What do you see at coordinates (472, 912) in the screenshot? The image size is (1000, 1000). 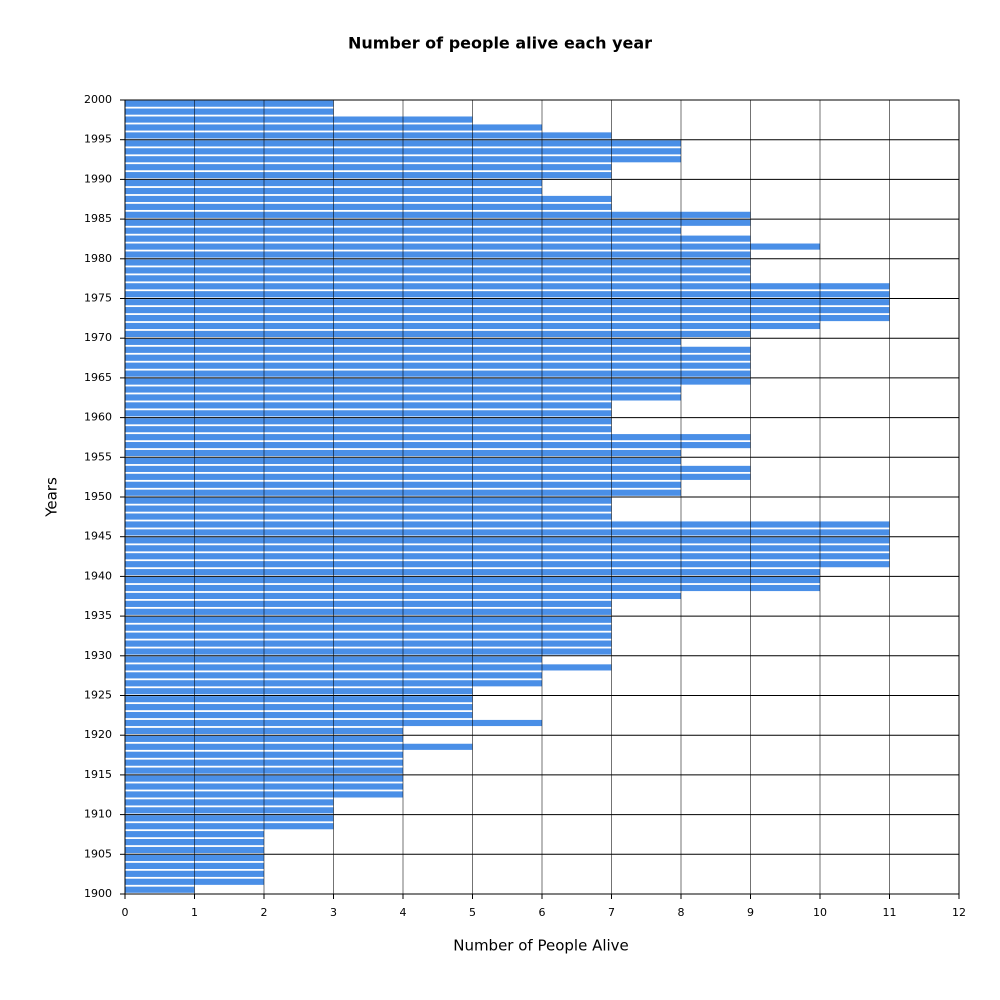 I see `x-tick-label: 5` at bounding box center [472, 912].